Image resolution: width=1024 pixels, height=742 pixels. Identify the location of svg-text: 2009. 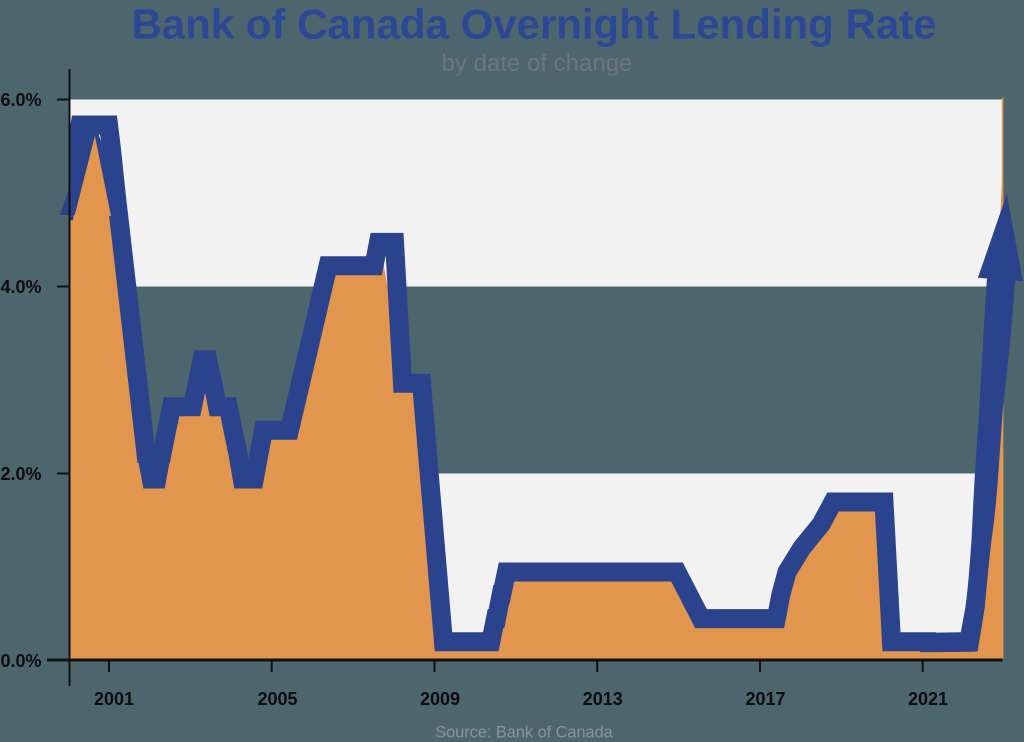
(440, 699).